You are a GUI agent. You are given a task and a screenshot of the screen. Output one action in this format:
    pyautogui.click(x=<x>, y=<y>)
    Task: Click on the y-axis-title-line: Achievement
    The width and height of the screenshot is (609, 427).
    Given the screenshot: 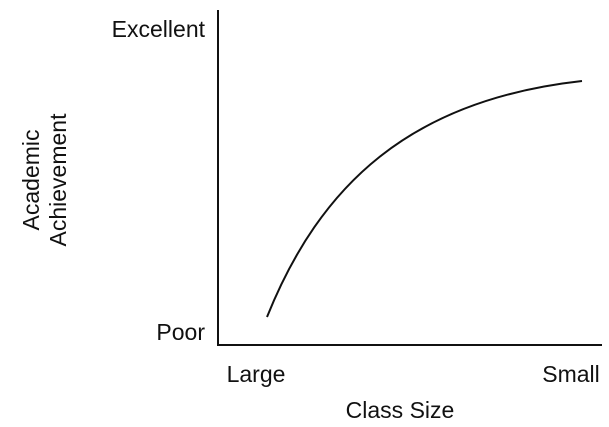 What is the action you would take?
    pyautogui.click(x=58, y=180)
    